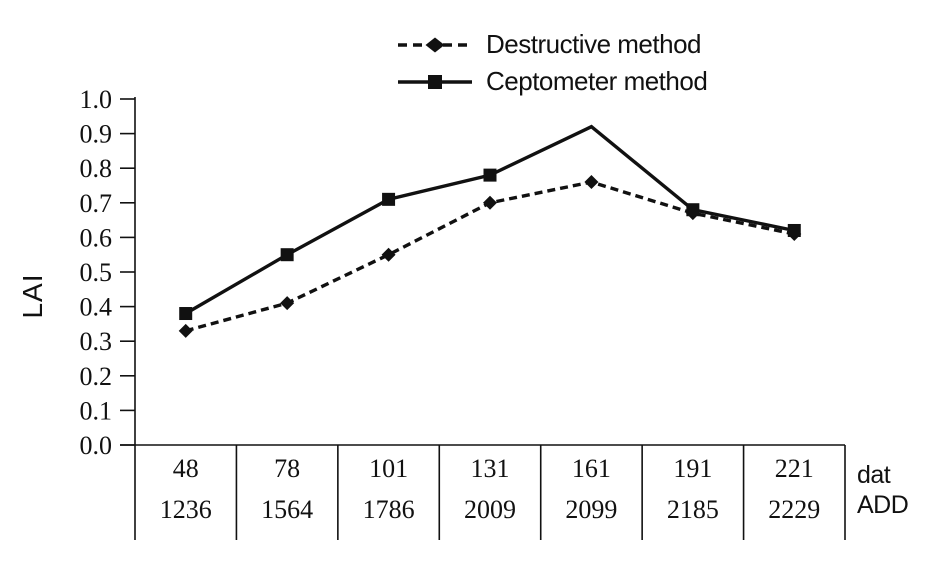  I want to click on legend: Destructive method Ceptometer method, so click(552, 63).